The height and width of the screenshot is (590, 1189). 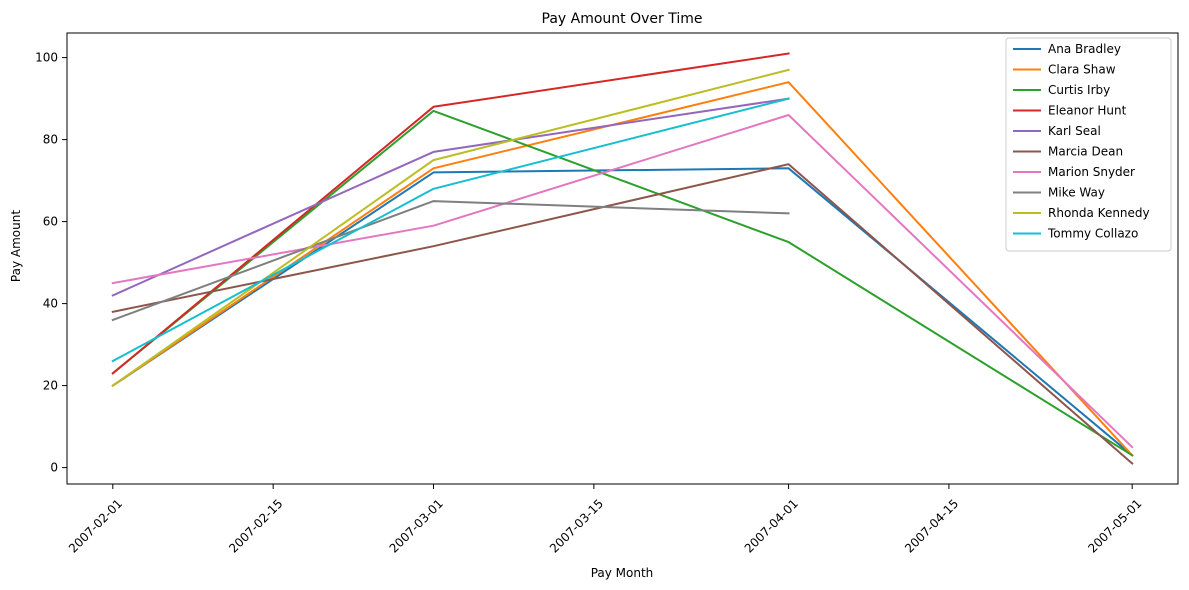 I want to click on y-axis-label: Pay Amount, so click(x=16, y=246).